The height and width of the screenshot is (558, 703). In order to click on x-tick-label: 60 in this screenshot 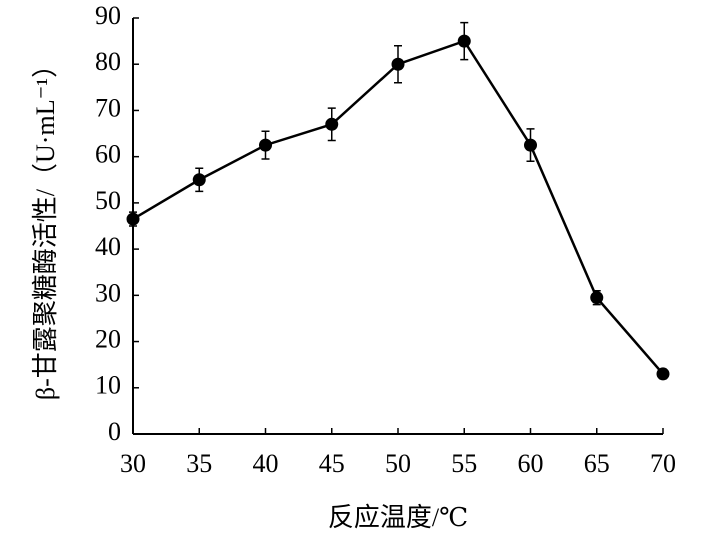, I will do `click(531, 463)`.